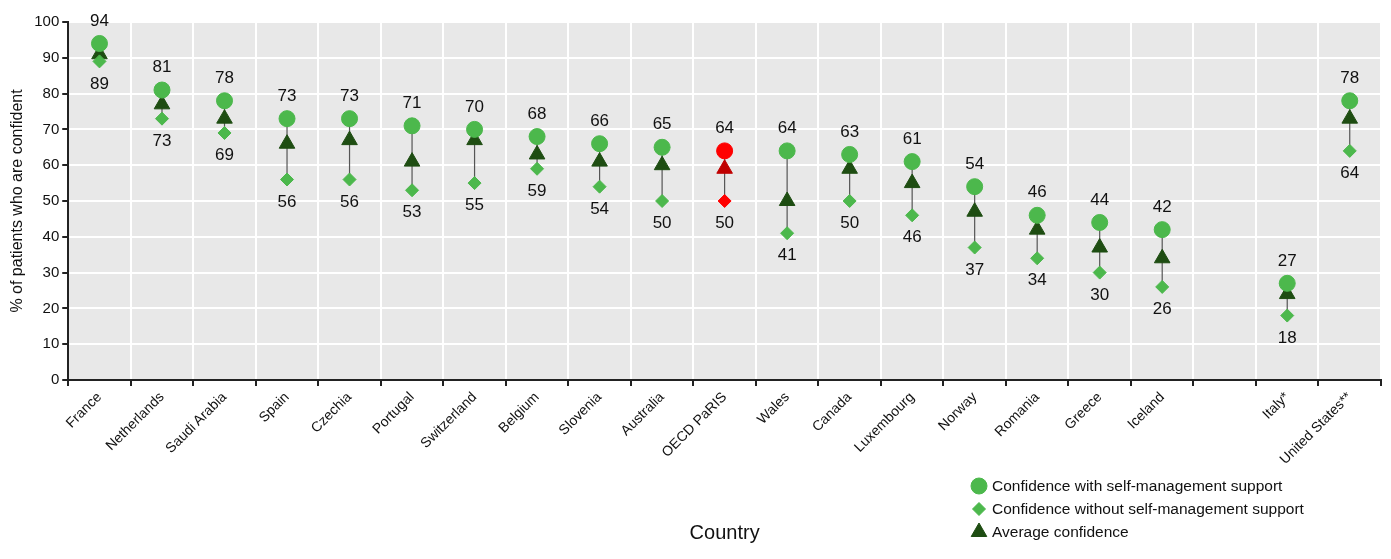 The height and width of the screenshot is (559, 1391). I want to click on data-label: 42, so click(1162, 206).